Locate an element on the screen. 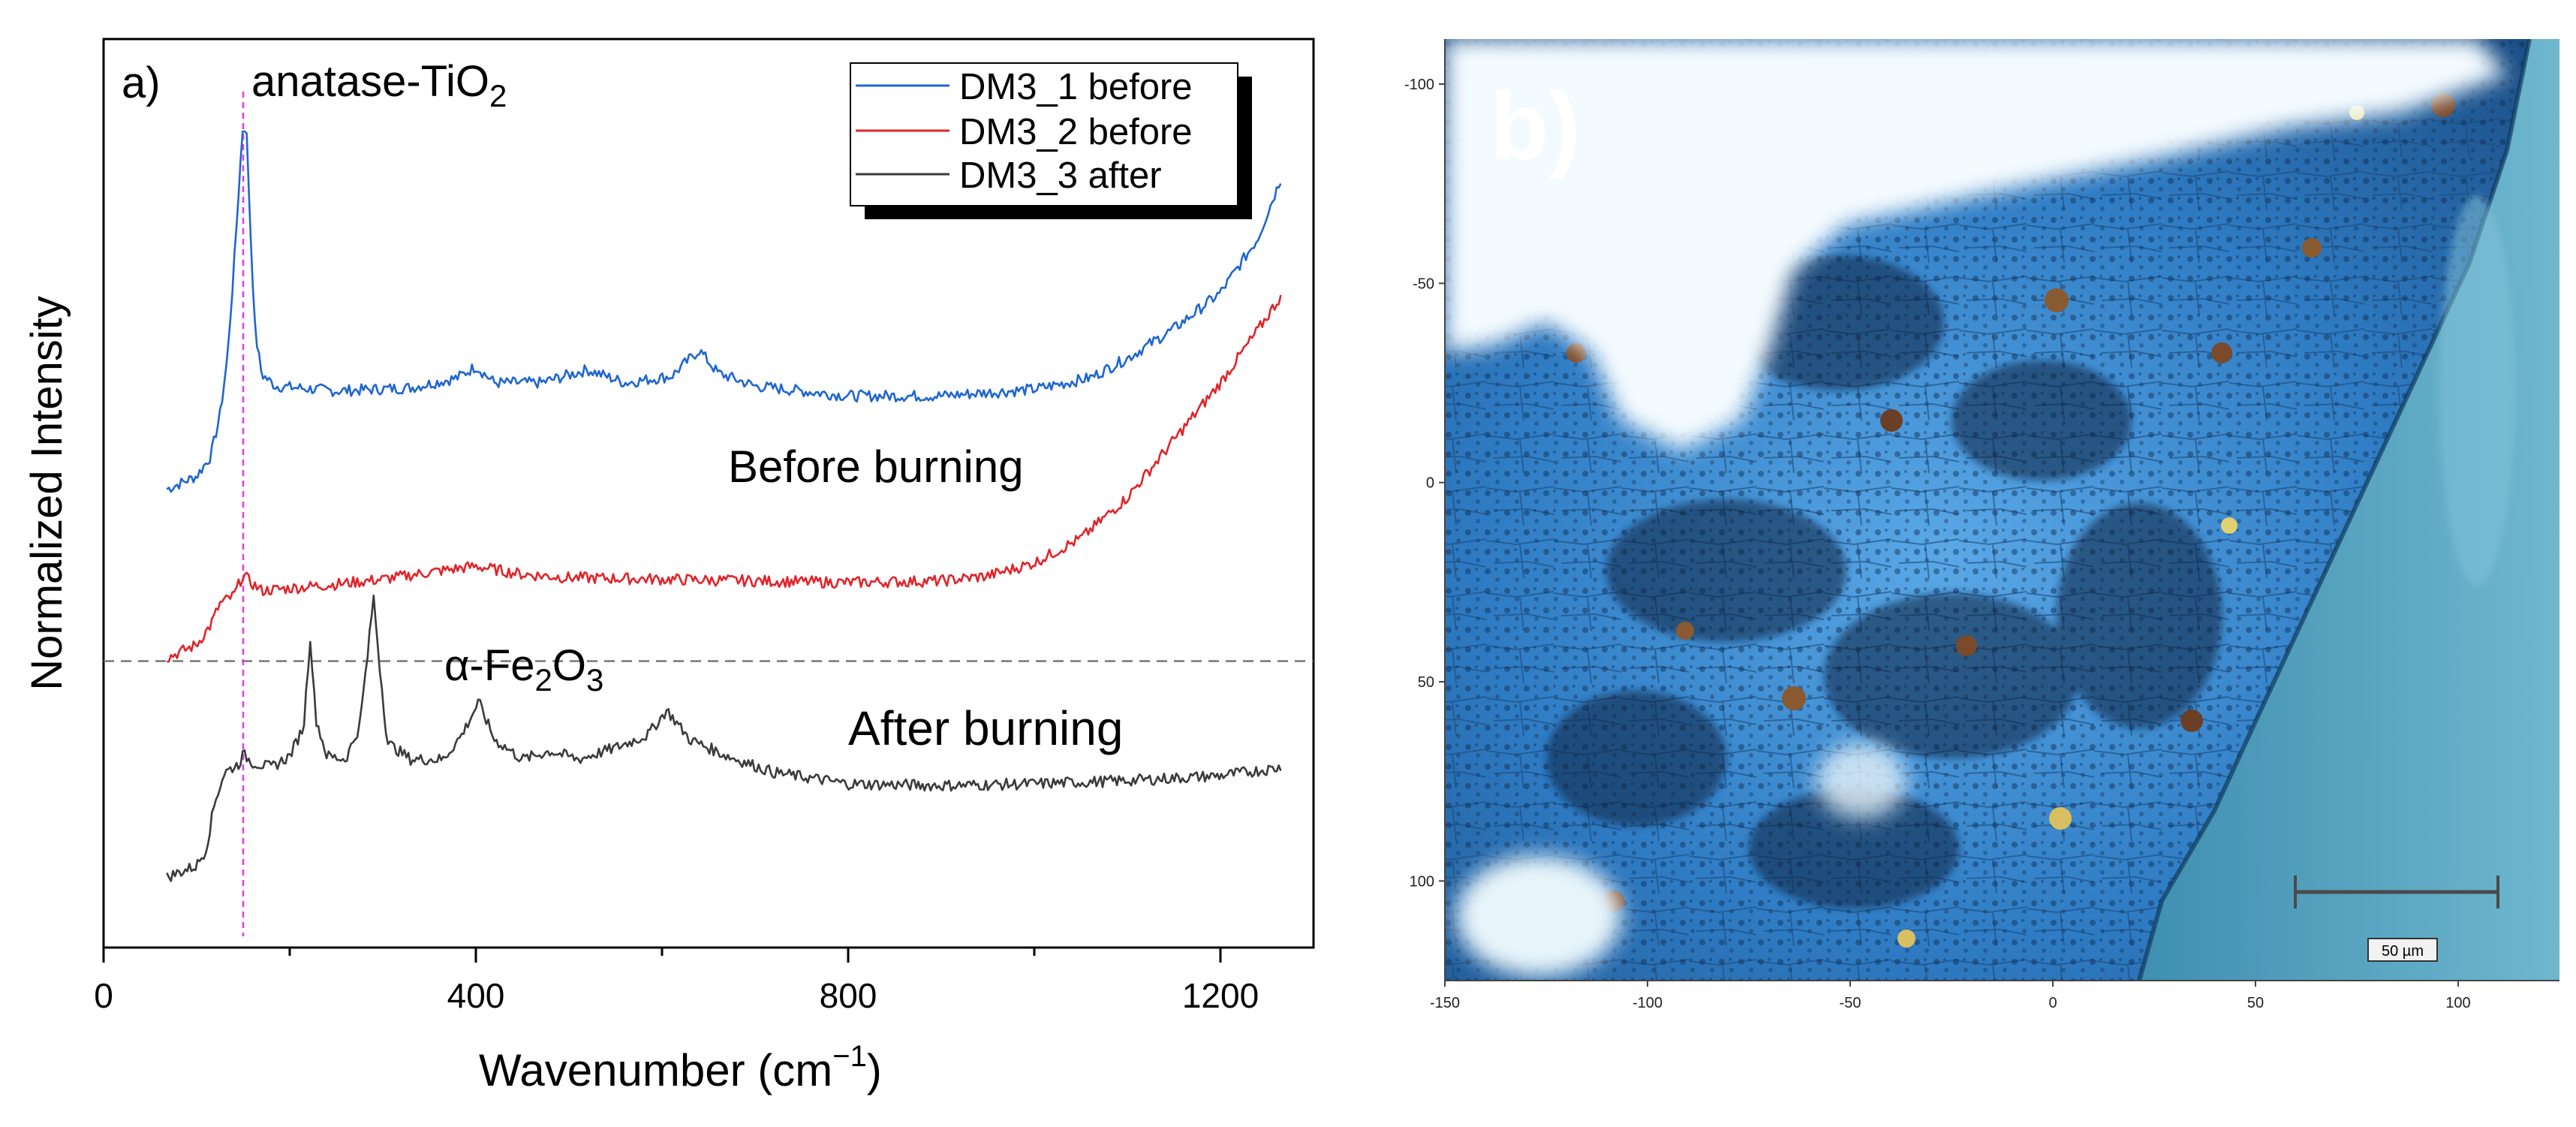 This screenshot has width=2576, height=1127. scale-bar-label-box is located at coordinates (2402, 950).